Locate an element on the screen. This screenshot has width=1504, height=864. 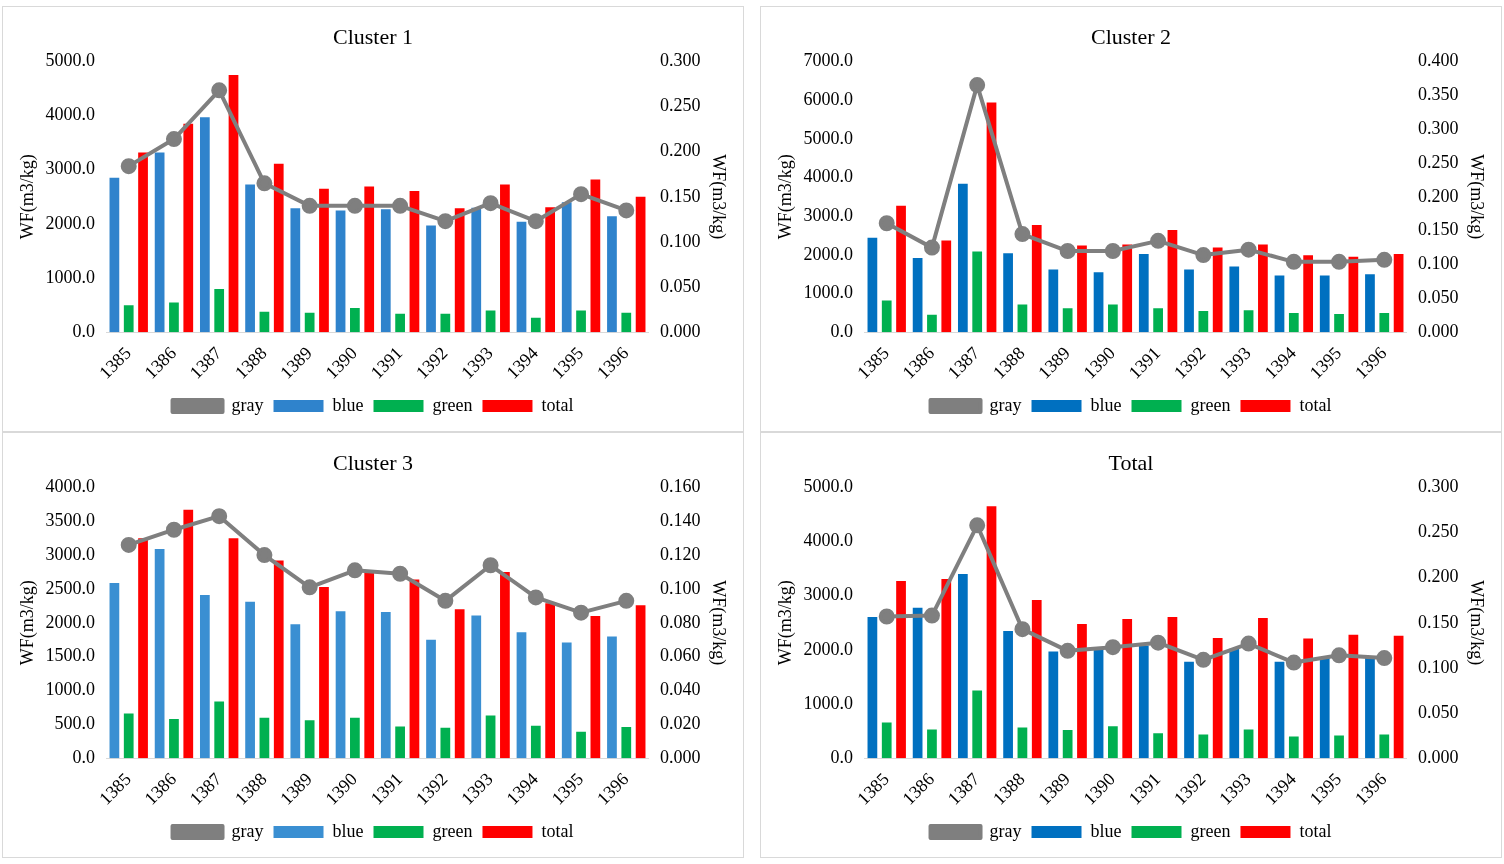
y-tick-label: 0.0 is located at coordinates (842, 757).